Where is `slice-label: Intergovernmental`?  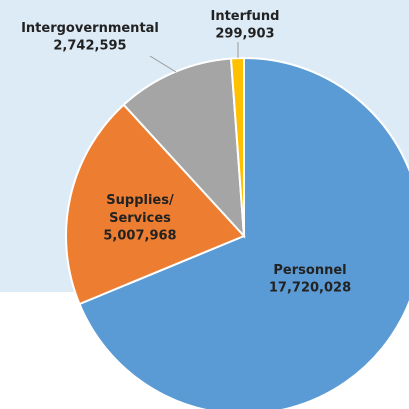
slice-label: Intergovernmental is located at coordinates (90, 28).